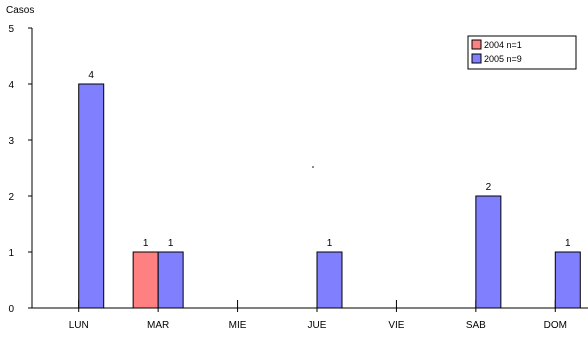 The image size is (588, 344). Describe the element at coordinates (11, 197) in the screenshot. I see `y-tick-label: 2` at that location.